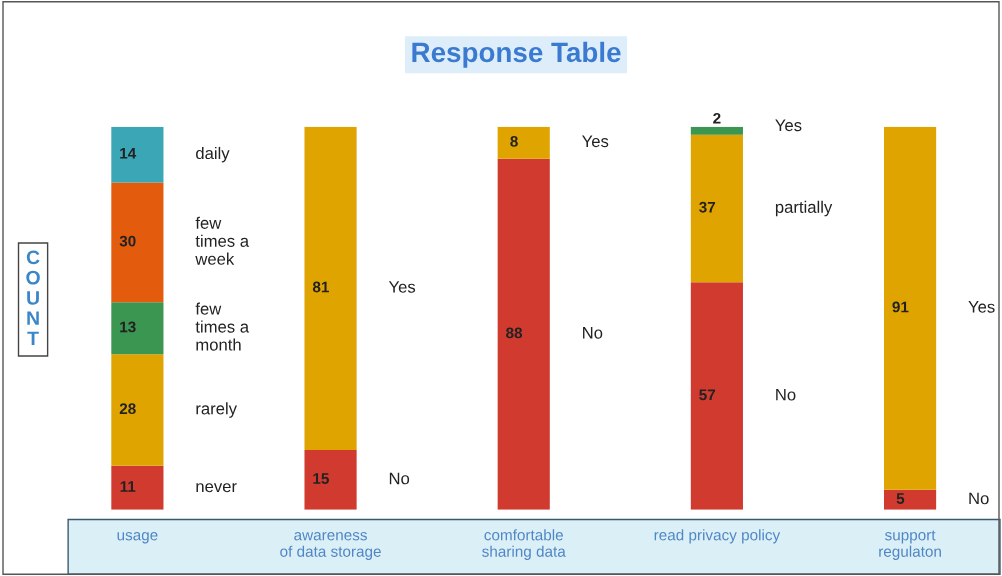 The height and width of the screenshot is (576, 1002). What do you see at coordinates (900, 307) in the screenshot?
I see `data-label: 91` at bounding box center [900, 307].